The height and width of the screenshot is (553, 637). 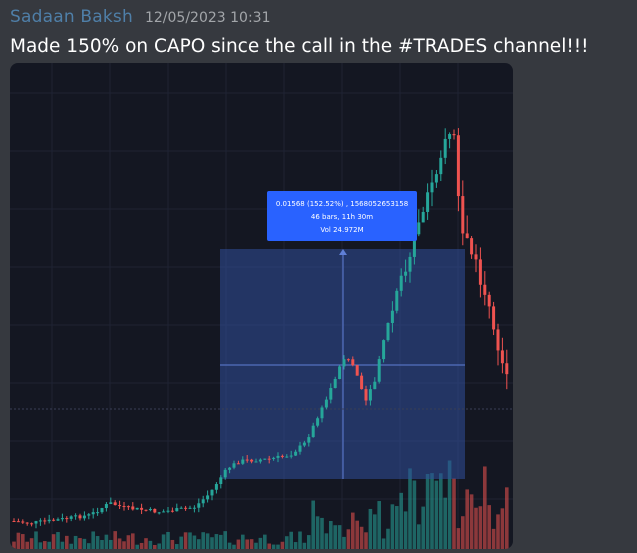 What do you see at coordinates (343, 252) in the screenshot?
I see `measure-arrow-icon` at bounding box center [343, 252].